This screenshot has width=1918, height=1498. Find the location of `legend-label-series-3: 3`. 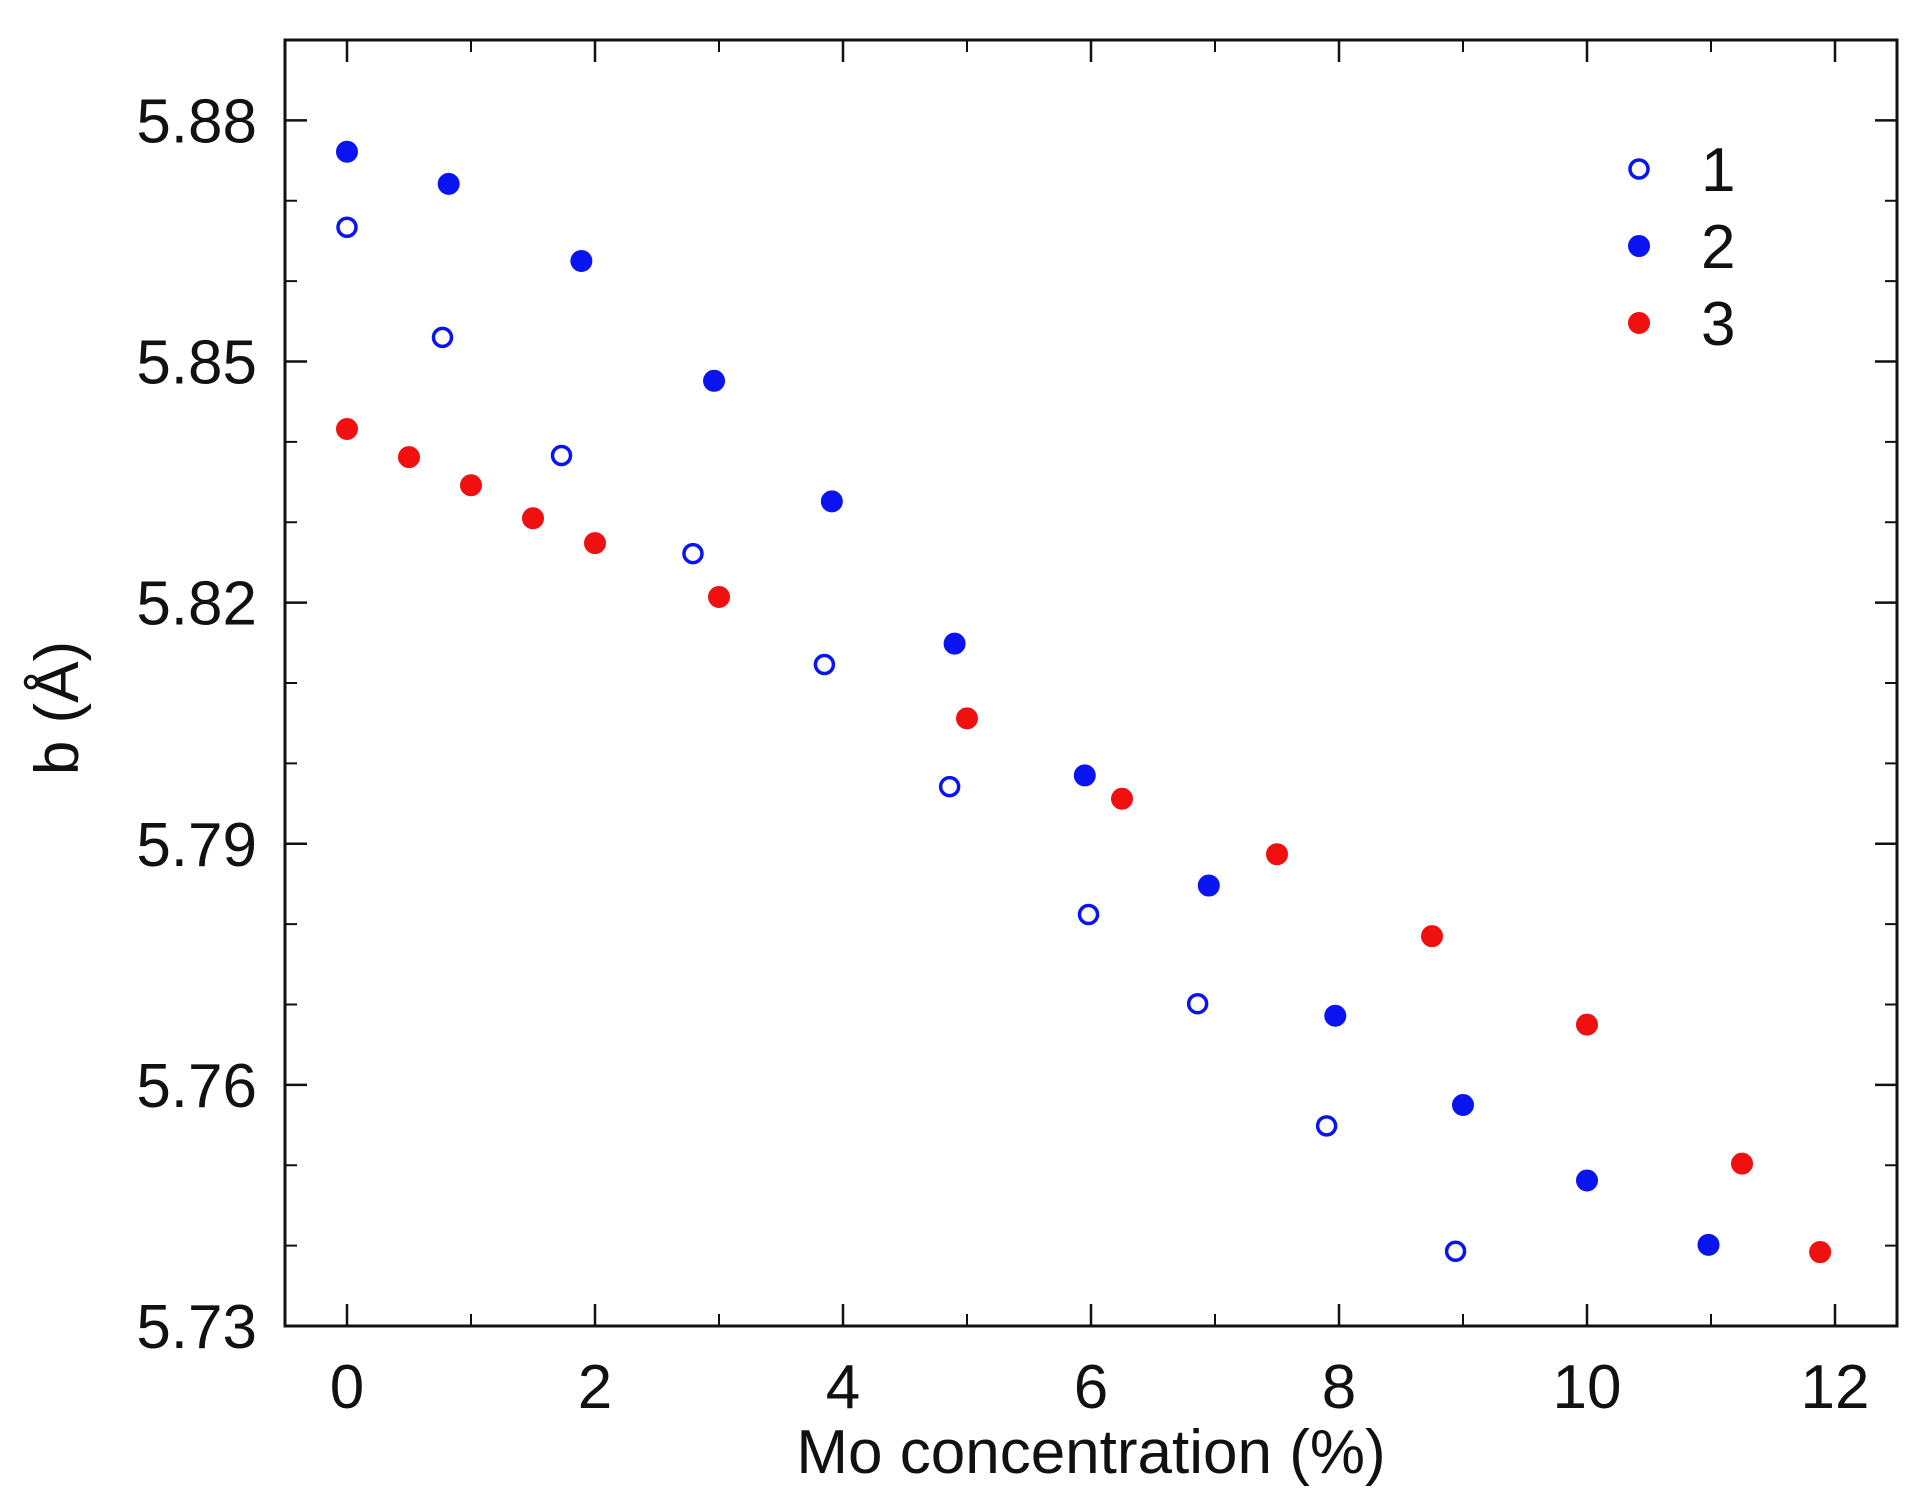

legend-label-series-3: 3 is located at coordinates (1718, 324).